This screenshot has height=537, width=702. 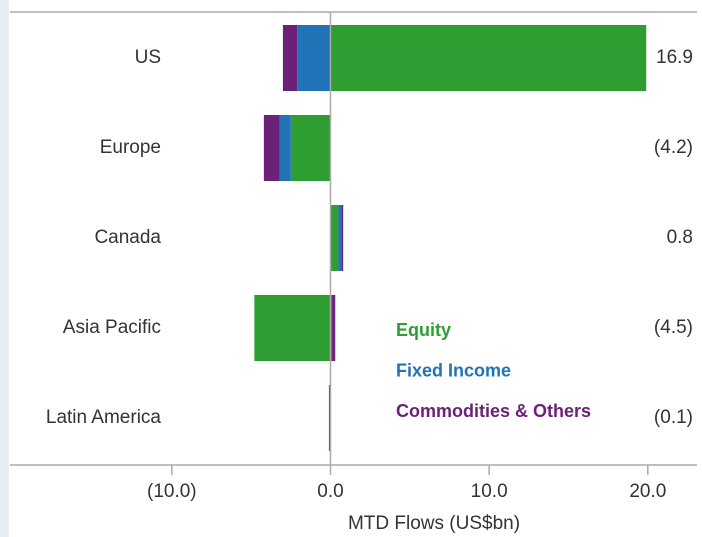 I want to click on x-tick-label: 20.0, so click(x=647, y=491).